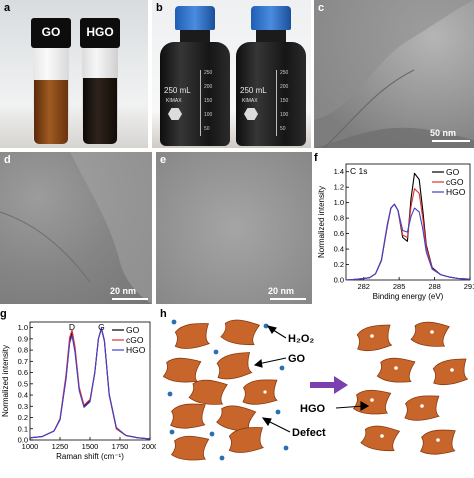 Image resolution: width=474 pixels, height=478 pixels. Describe the element at coordinates (72, 327) in the screenshot. I see `peak-label-d: D` at that location.